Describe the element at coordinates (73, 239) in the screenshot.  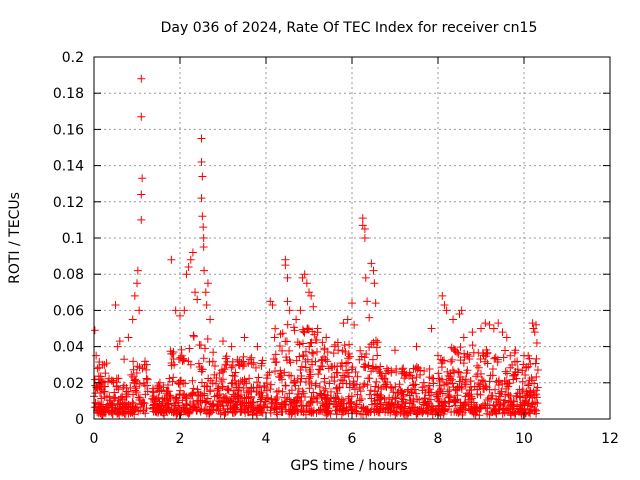
I see `y-tick-label: 0.1` at that location.